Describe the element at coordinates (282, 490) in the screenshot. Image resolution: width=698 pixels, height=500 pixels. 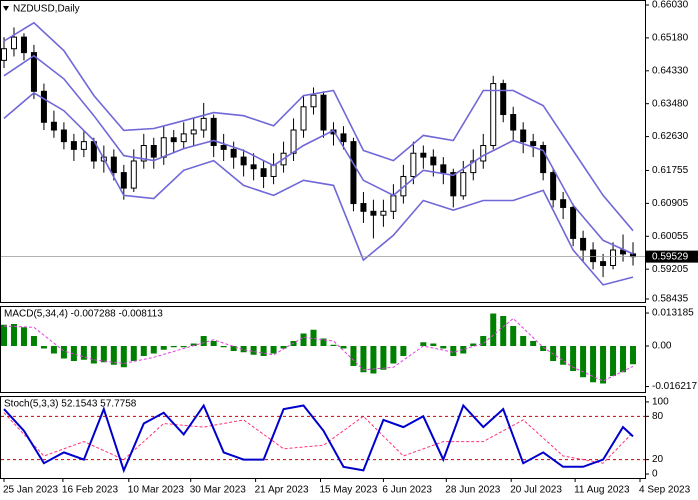
I see `x-tick-label: 21 Apr 2023` at that location.